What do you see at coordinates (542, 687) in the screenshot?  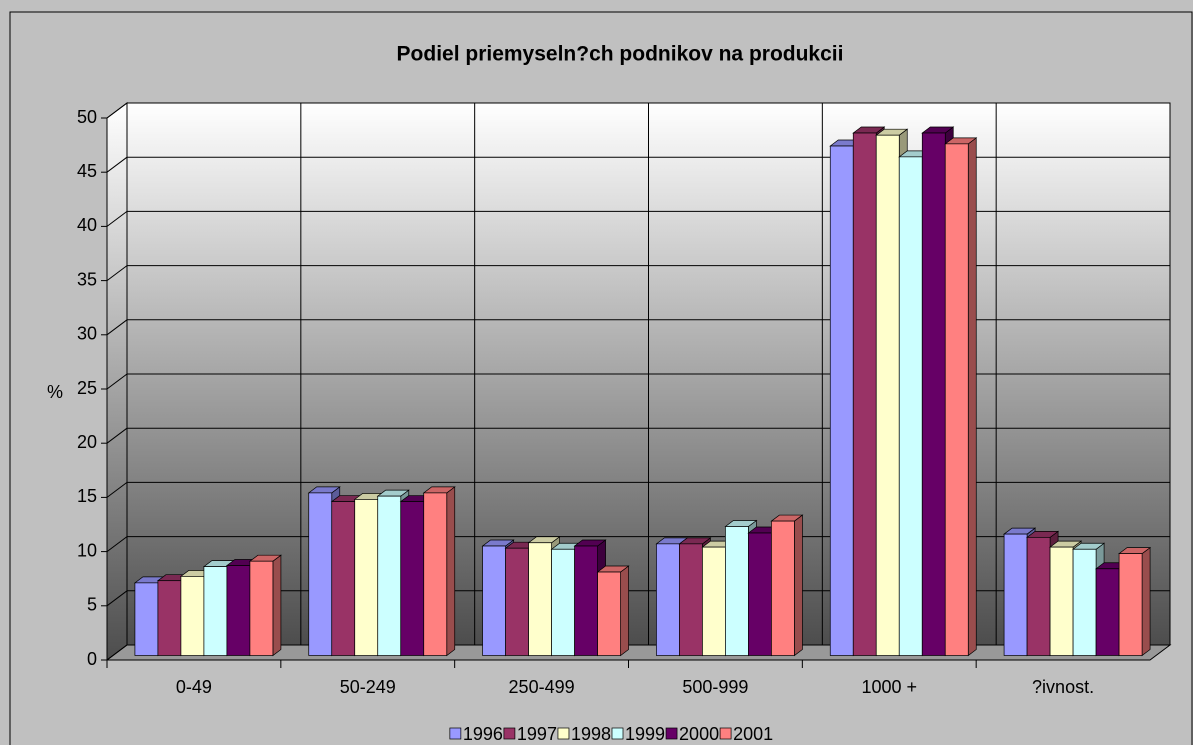 I see `x-tick-label: 250-499` at bounding box center [542, 687].